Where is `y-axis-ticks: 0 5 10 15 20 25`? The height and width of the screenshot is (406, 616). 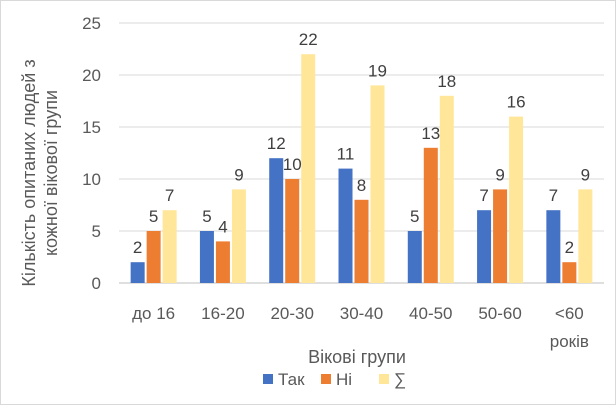 y-axis-ticks: 0 5 10 15 20 25 is located at coordinates (91, 153).